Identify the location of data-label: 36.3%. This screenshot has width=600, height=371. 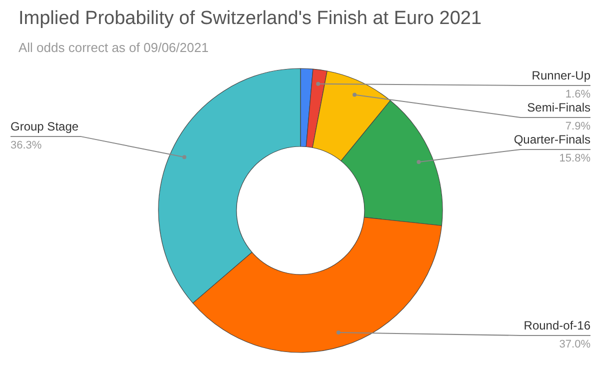
(26, 145).